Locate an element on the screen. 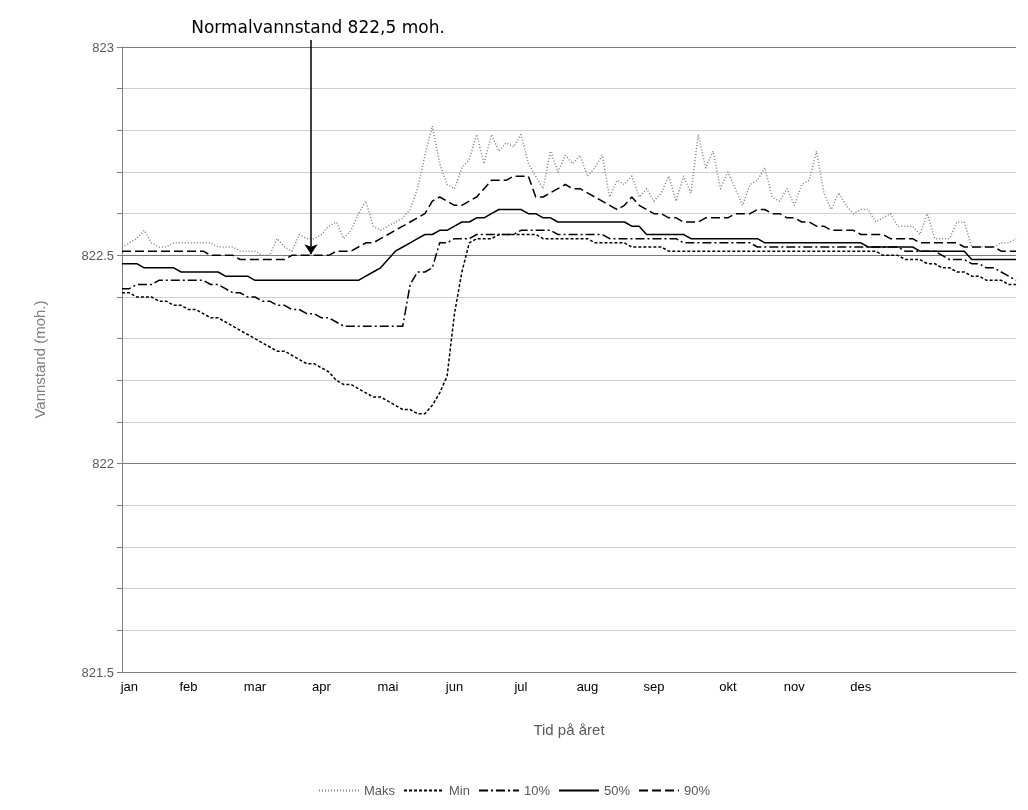 This screenshot has height=810, width=1028. x-tick-label: jan is located at coordinates (129, 686).